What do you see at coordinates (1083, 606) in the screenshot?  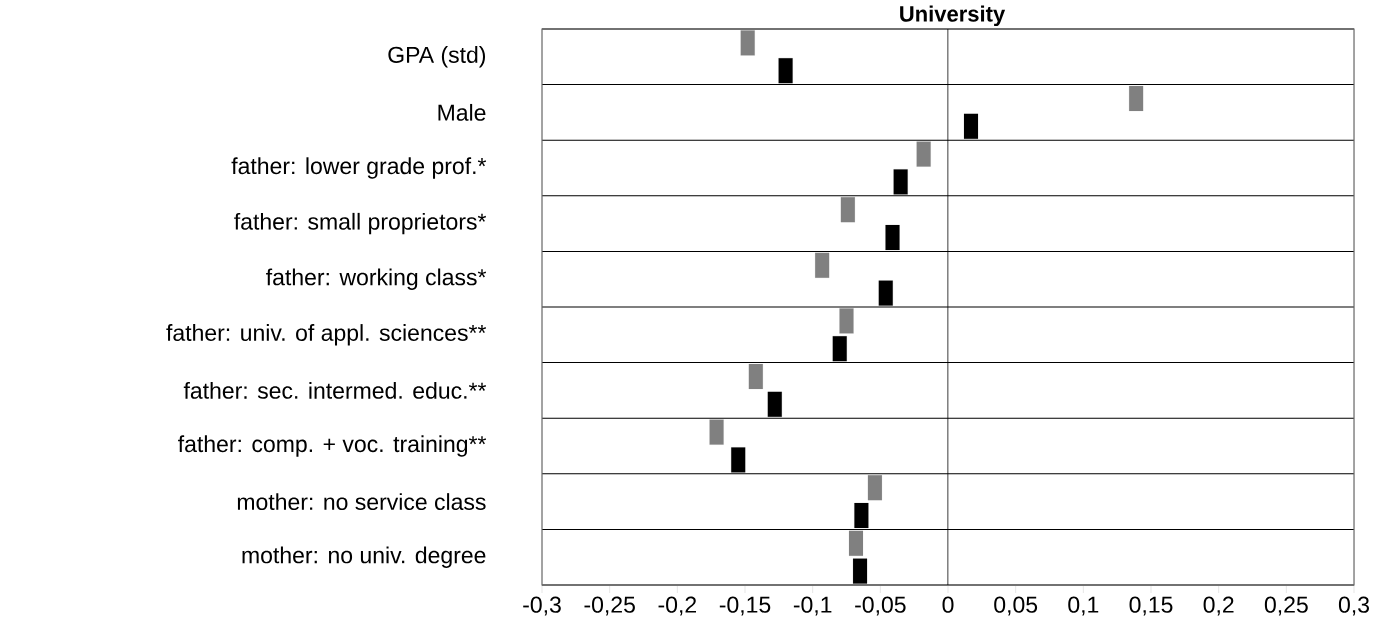 I see `x-tick-label: 0,1` at bounding box center [1083, 606].